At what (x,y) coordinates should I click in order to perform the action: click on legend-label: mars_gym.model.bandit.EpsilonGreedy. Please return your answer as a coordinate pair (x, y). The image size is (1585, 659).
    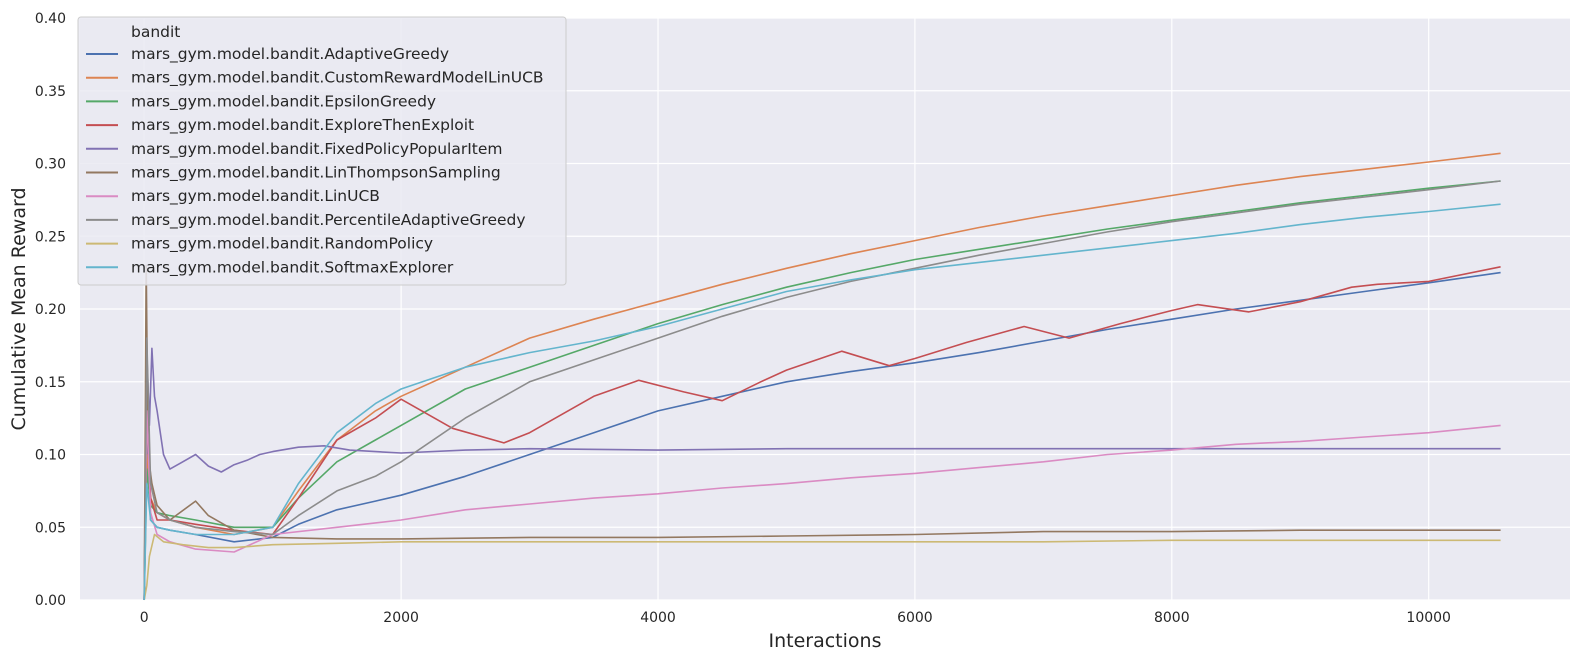
    Looking at the image, I should click on (283, 101).